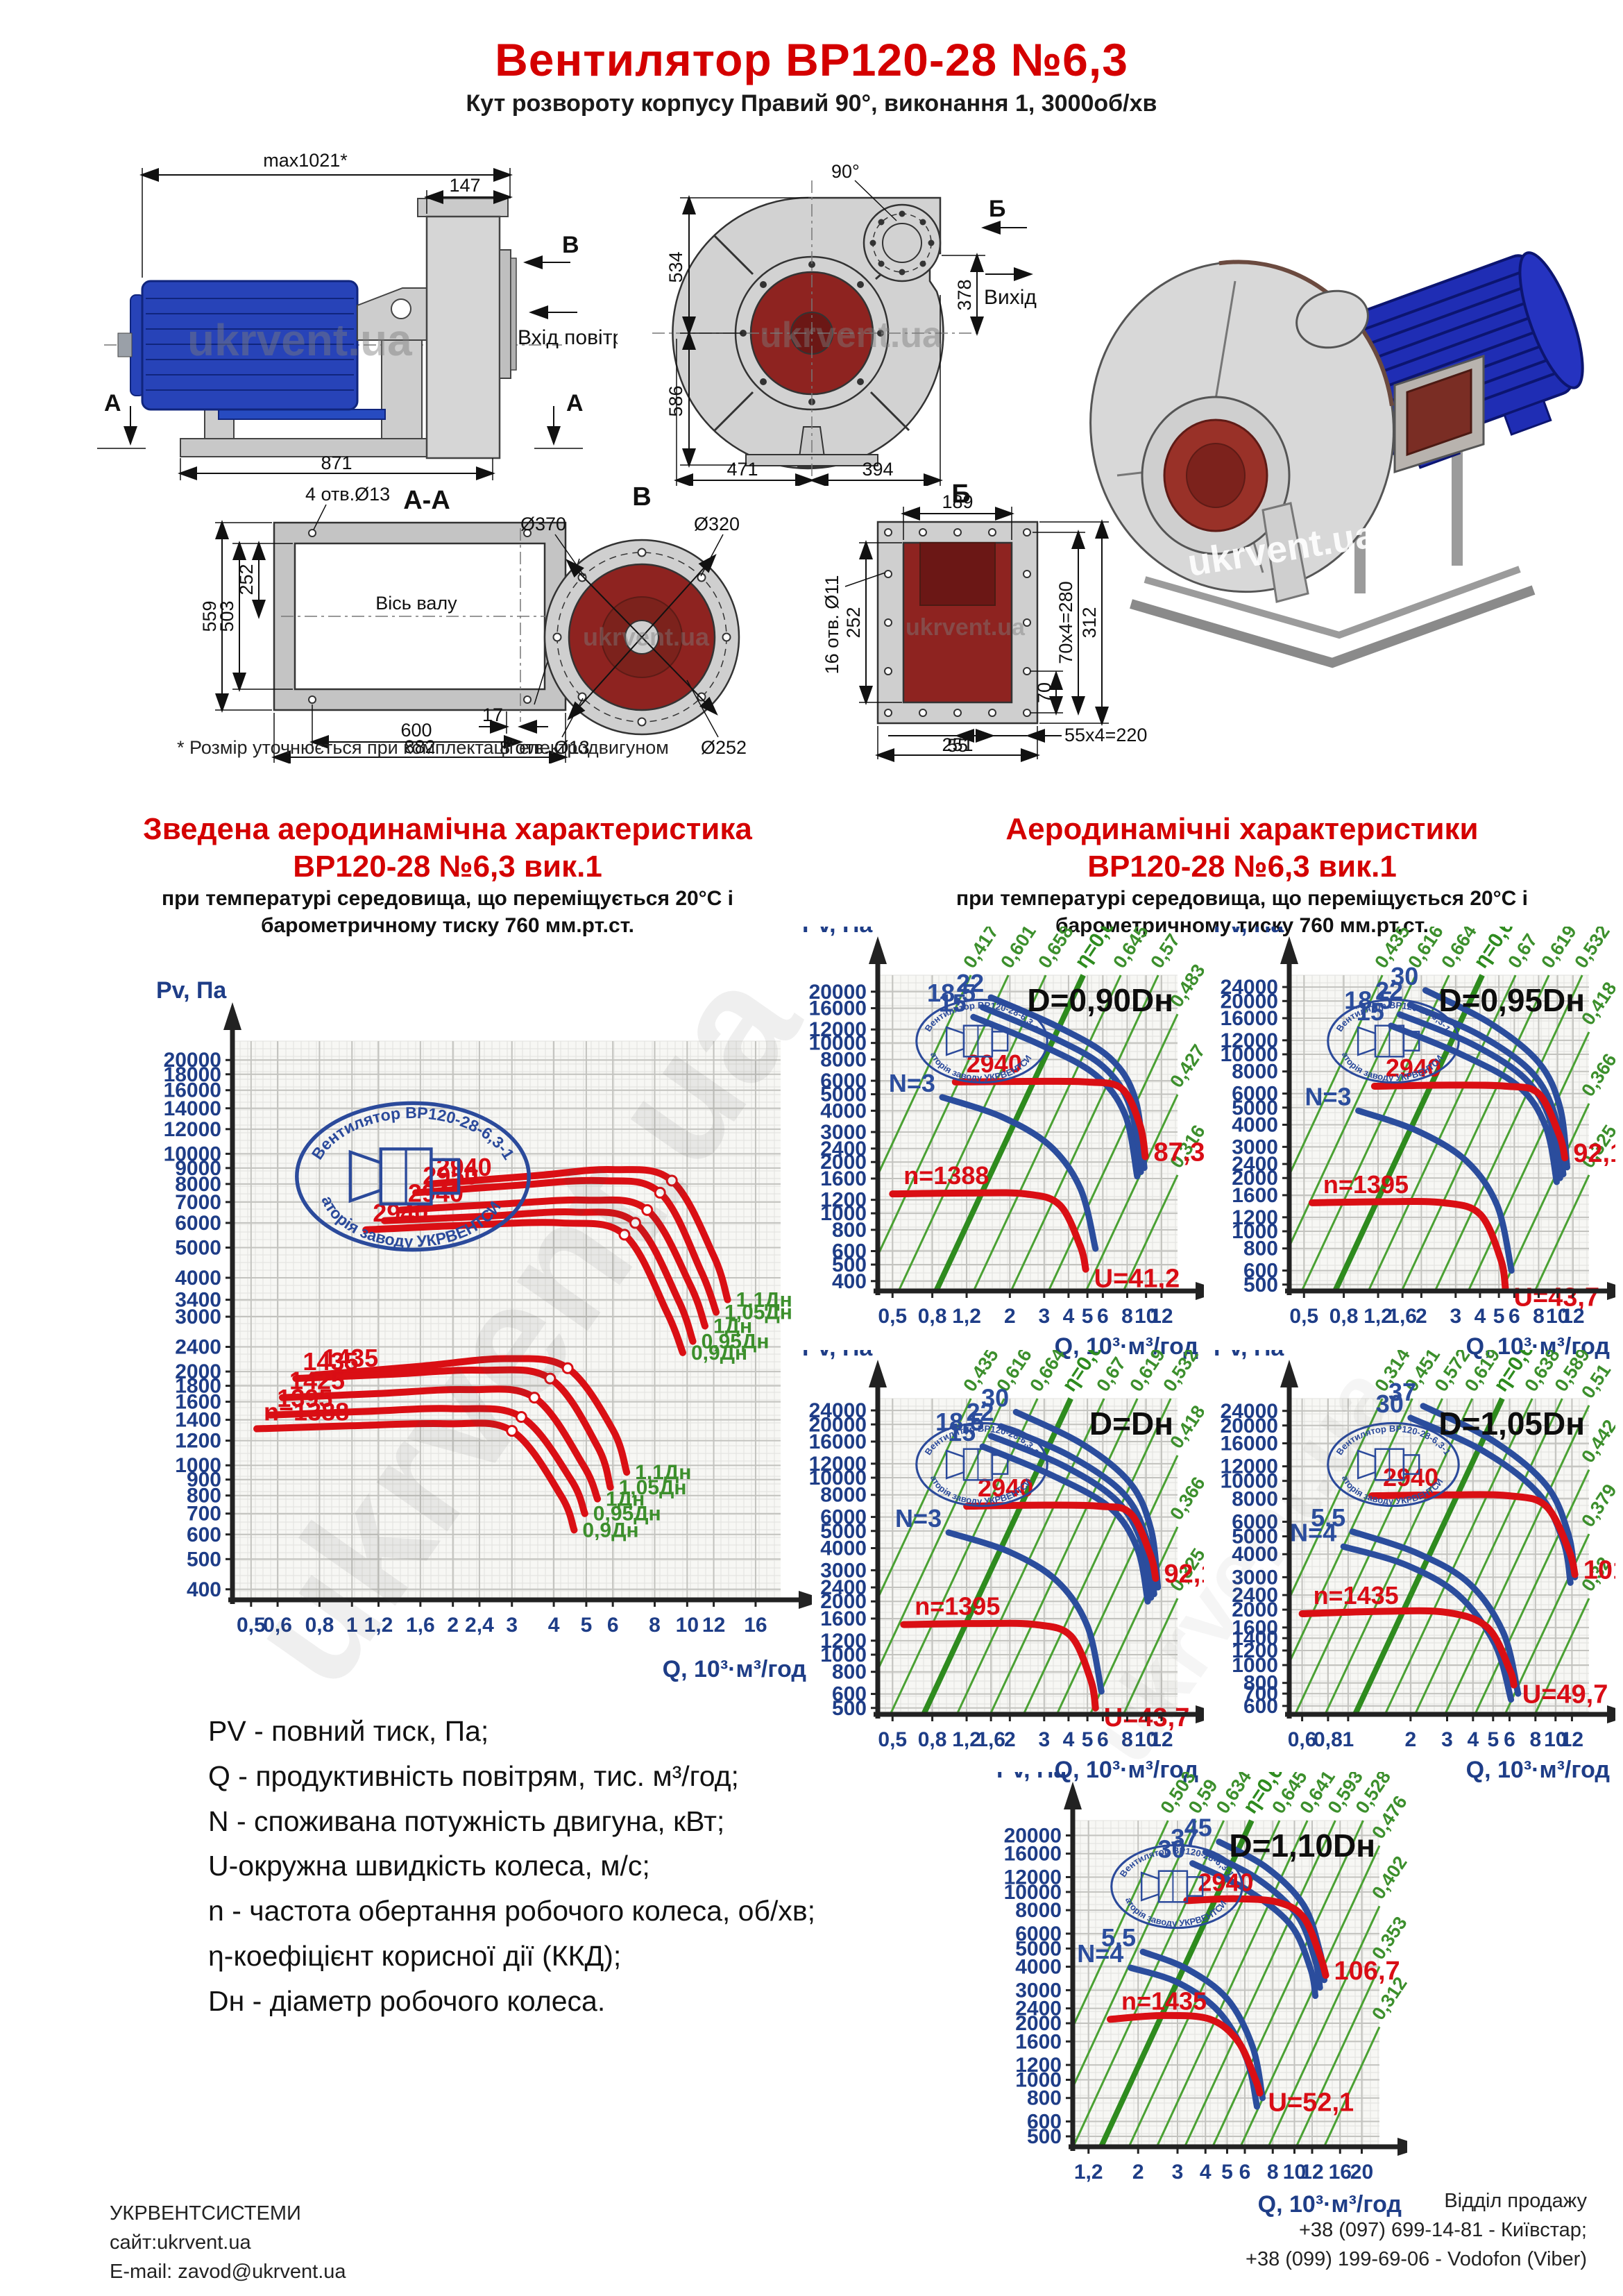 The image size is (1623, 2296). Describe the element at coordinates (838, 1043) in the screenshot. I see `chart-label: 10000` at that location.